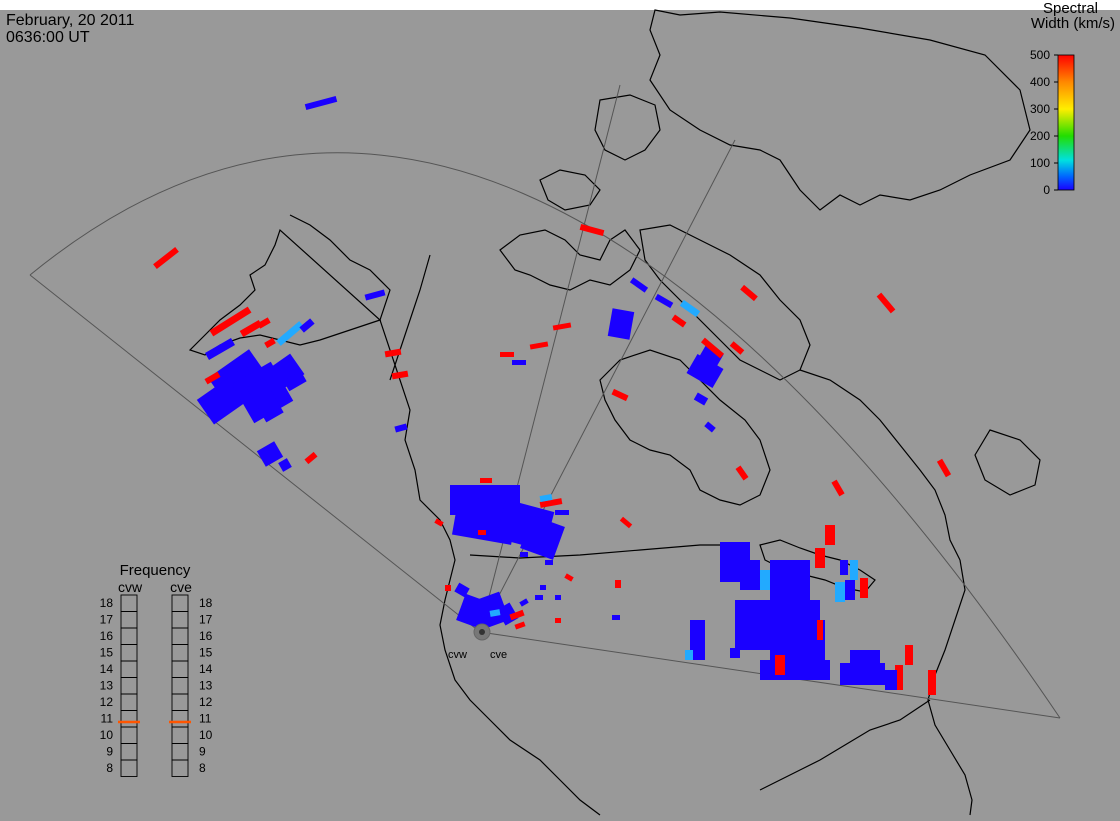  Describe the element at coordinates (202, 752) in the screenshot. I see `frequency-level-label: 9` at that location.